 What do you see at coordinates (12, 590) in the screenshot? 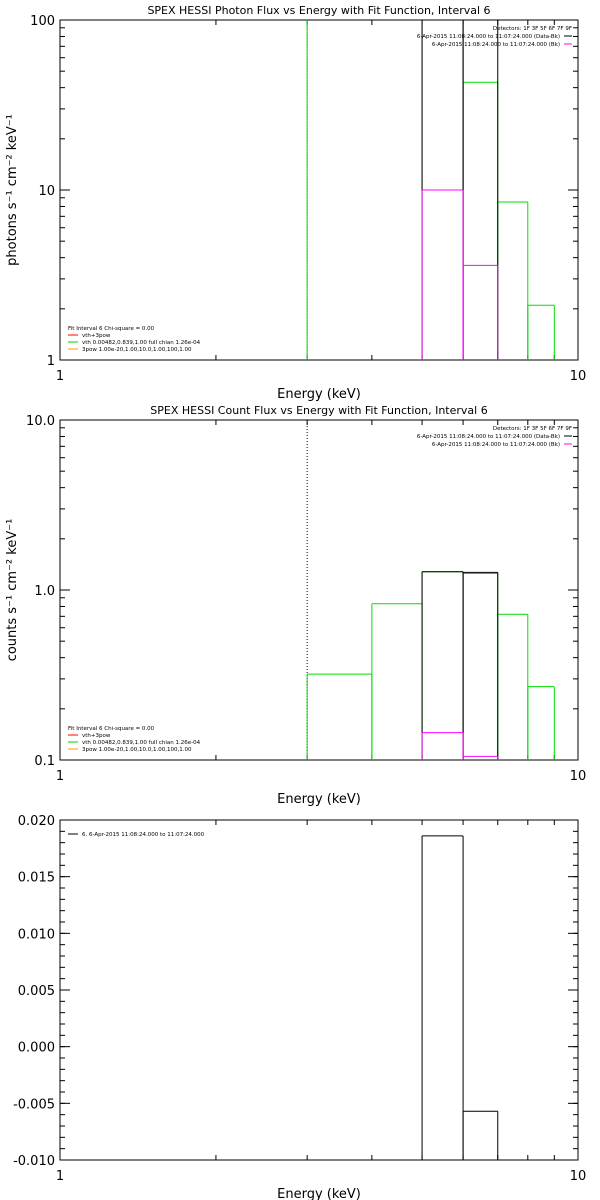
I see `y-axis-label: counts s⁻¹ cm⁻² keV⁻¹` at bounding box center [12, 590].